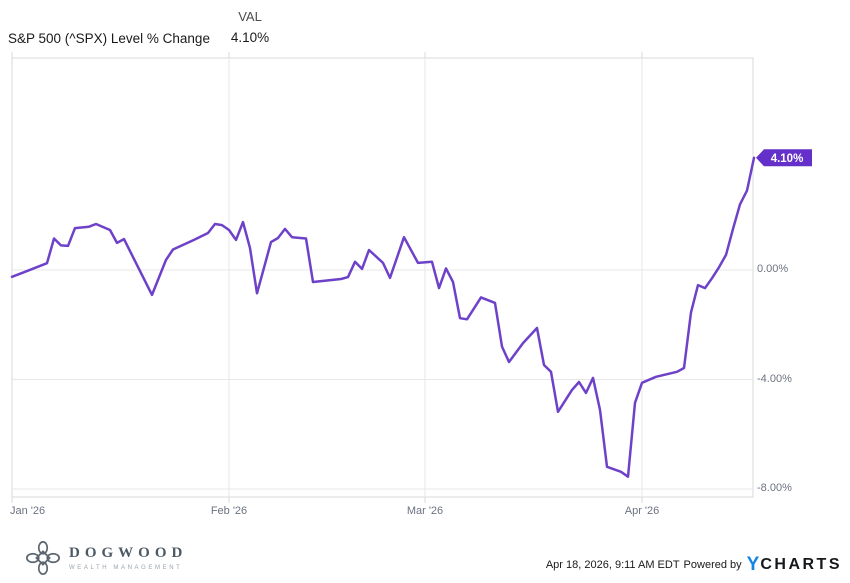 The image size is (850, 583). What do you see at coordinates (250, 37) in the screenshot?
I see `val-current-value: 4.10%` at bounding box center [250, 37].